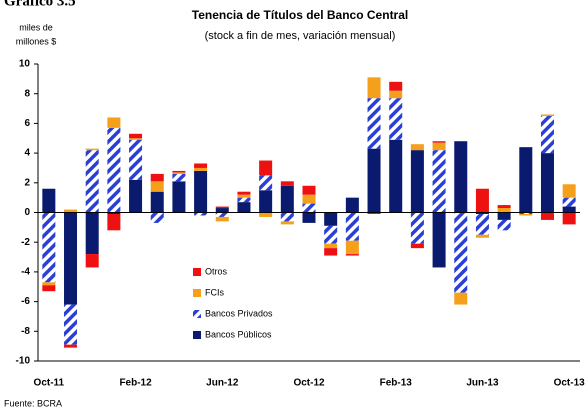 The height and width of the screenshot is (410, 587). Describe the element at coordinates (27, 153) in the screenshot. I see `y-tick-label: 4` at that location.